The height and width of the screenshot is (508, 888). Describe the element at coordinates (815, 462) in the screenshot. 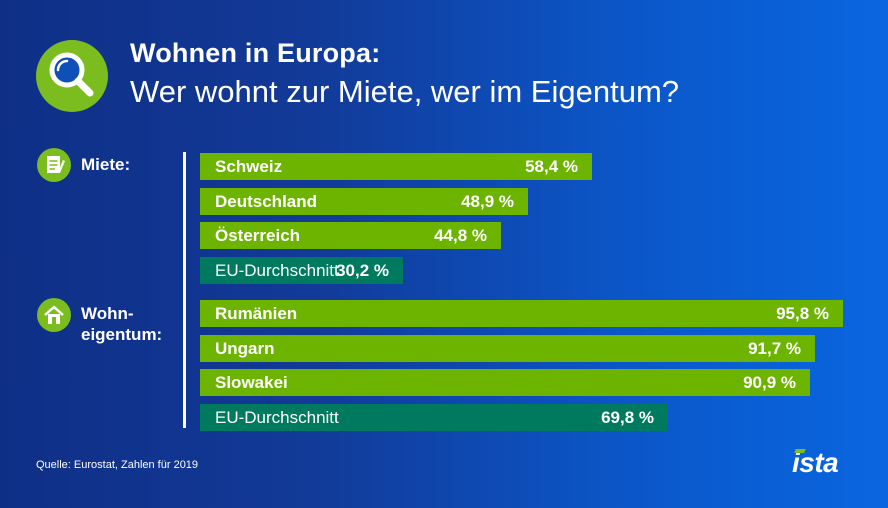

I see `ista-logo: ista` at that location.